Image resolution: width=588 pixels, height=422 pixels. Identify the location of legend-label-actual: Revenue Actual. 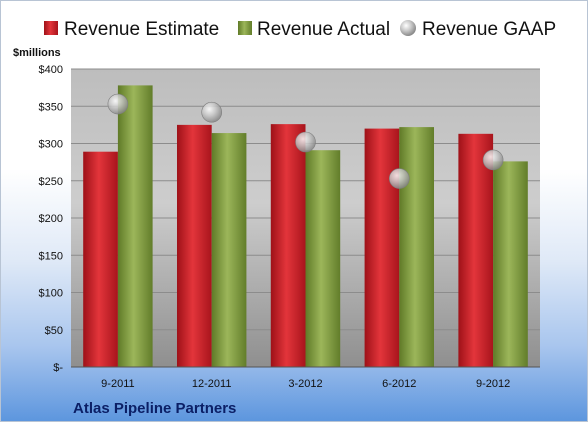
(323, 29).